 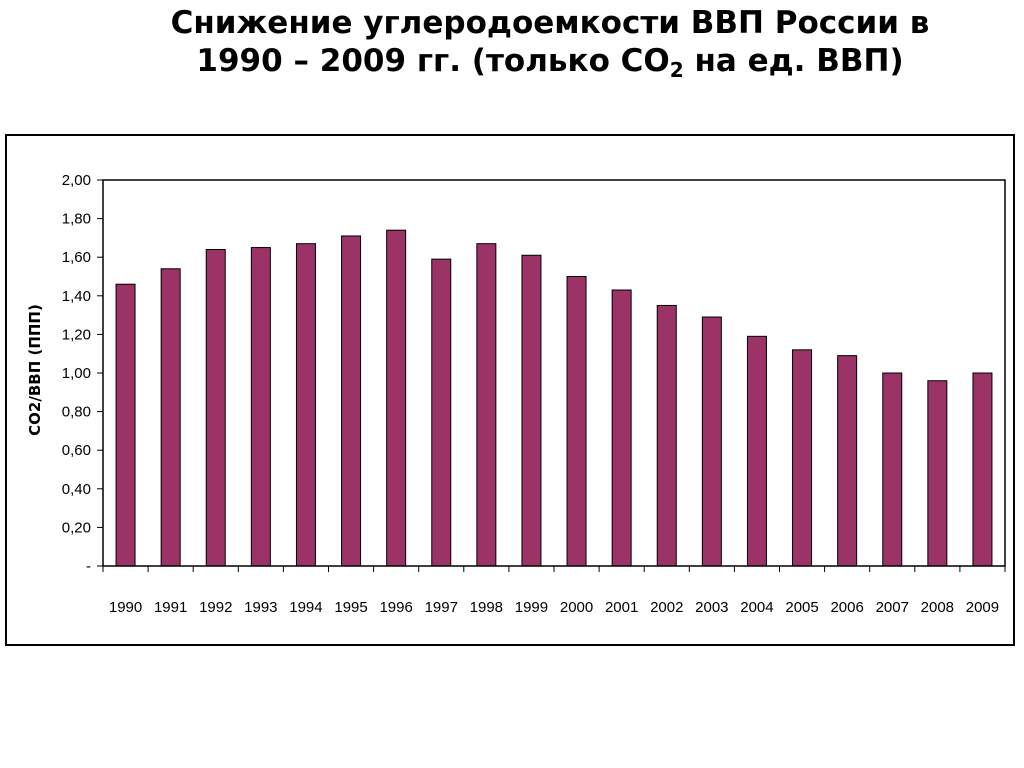 What do you see at coordinates (621, 428) in the screenshot?
I see `bar-2001` at bounding box center [621, 428].